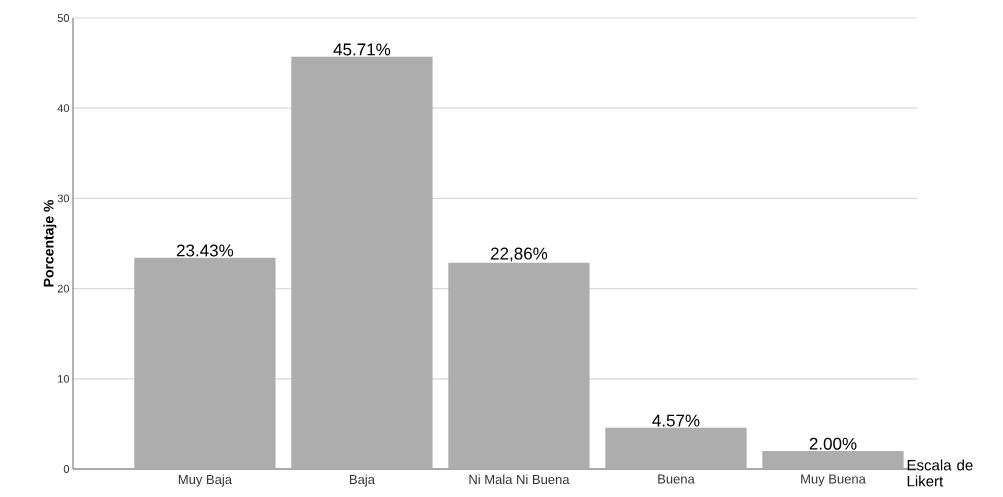 The width and height of the screenshot is (1003, 497). Describe the element at coordinates (676, 420) in the screenshot. I see `data-label: 4.57%` at that location.